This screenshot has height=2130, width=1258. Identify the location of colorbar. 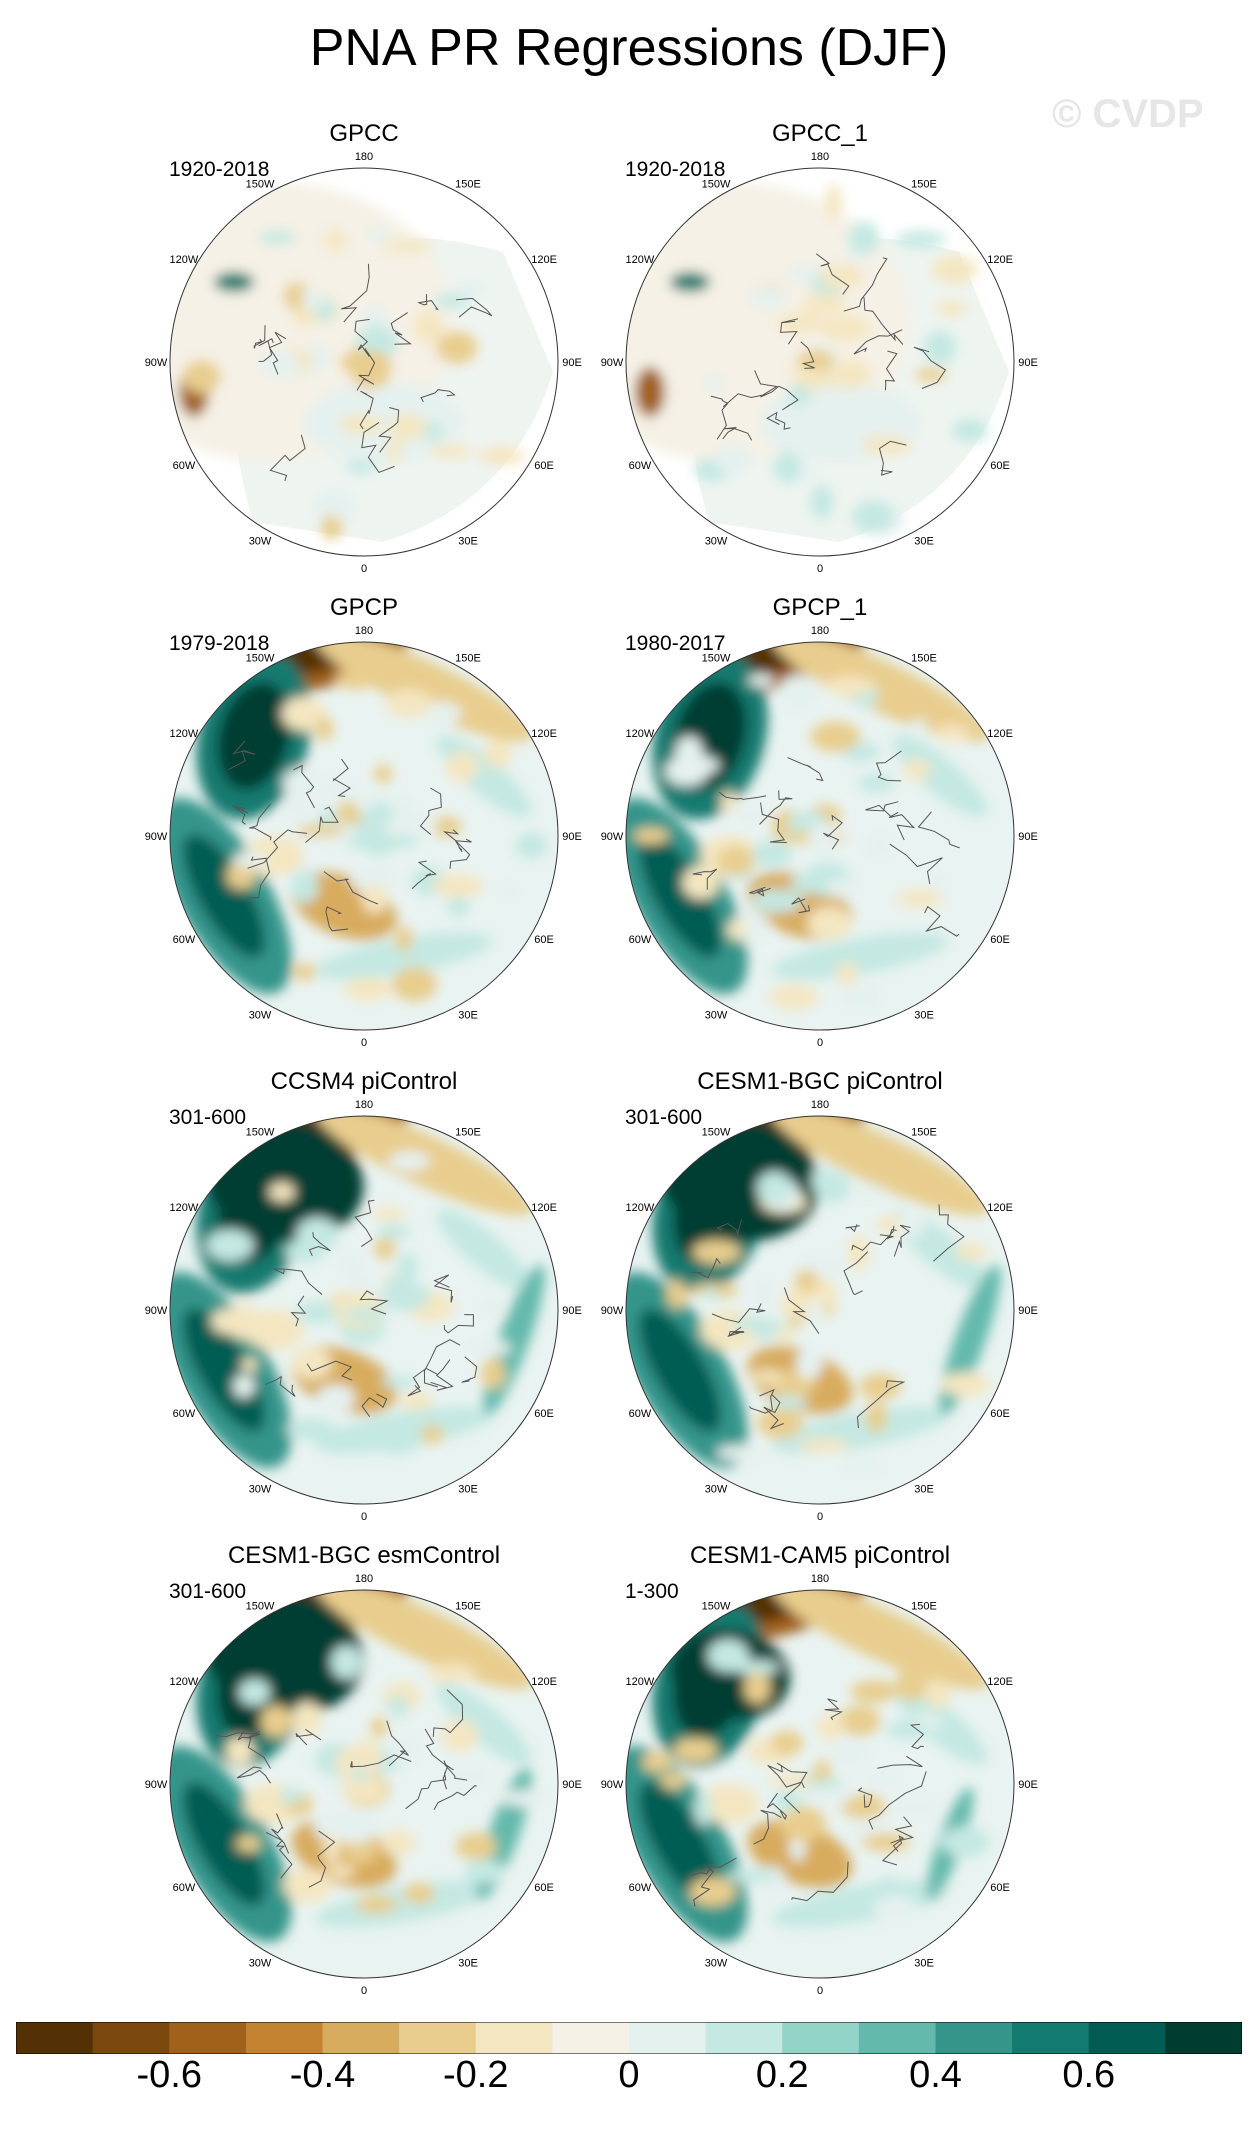
(629, 2038).